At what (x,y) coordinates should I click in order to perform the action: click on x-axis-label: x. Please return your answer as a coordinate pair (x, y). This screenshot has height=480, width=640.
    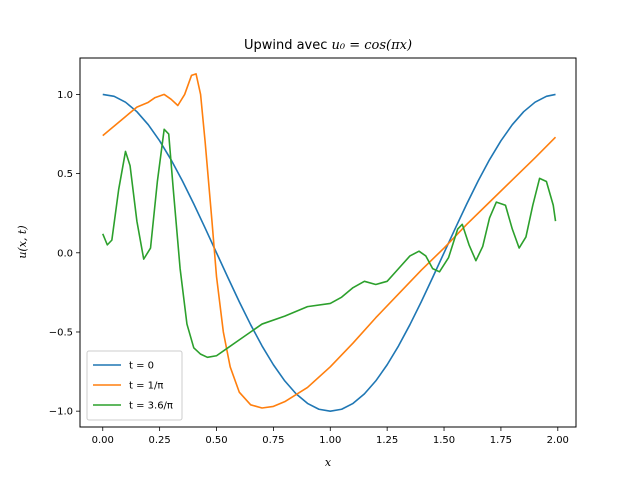
    Looking at the image, I should click on (328, 462).